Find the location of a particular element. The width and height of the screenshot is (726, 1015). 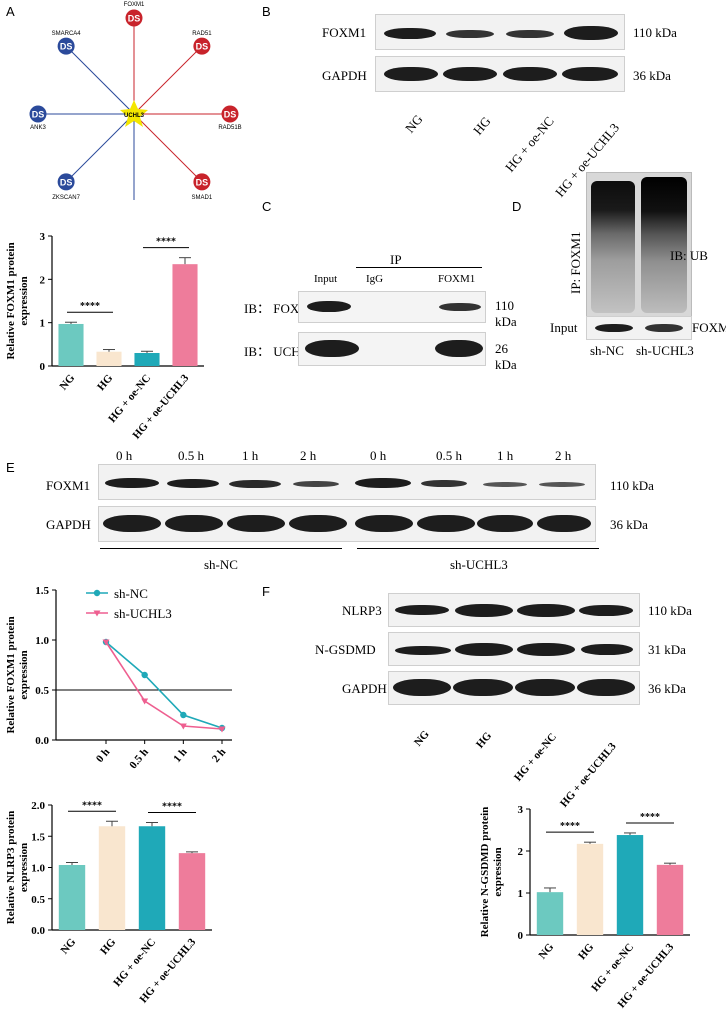

kda-label: 31 kDa is located at coordinates (667, 649).